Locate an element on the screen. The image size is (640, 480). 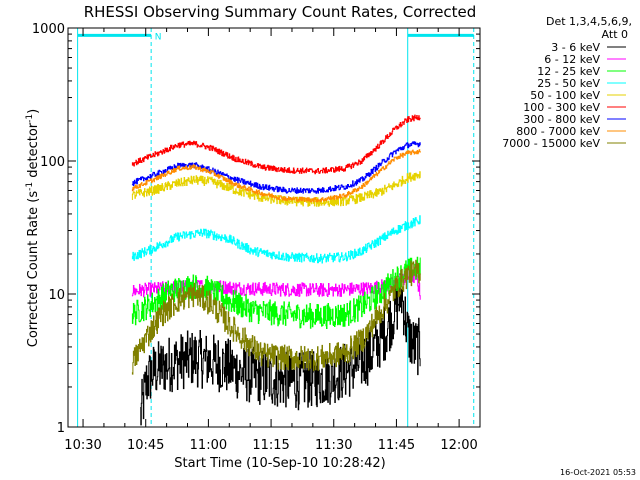
x-axis-label: Start Time (10-Sep-10 10:28:42) is located at coordinates (279, 463).